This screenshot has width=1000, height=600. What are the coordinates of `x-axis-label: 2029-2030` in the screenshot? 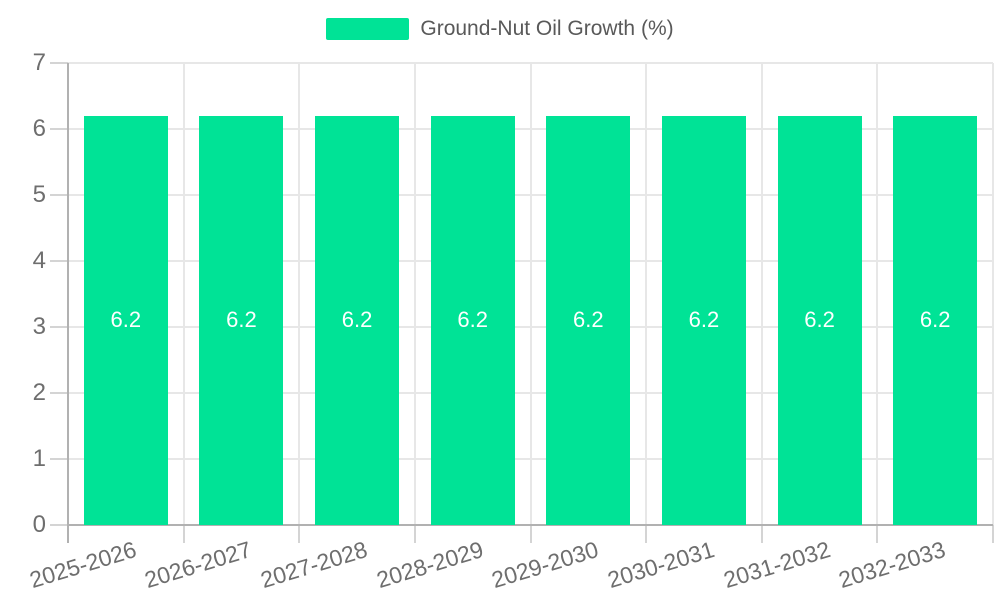 It's located at (545, 565).